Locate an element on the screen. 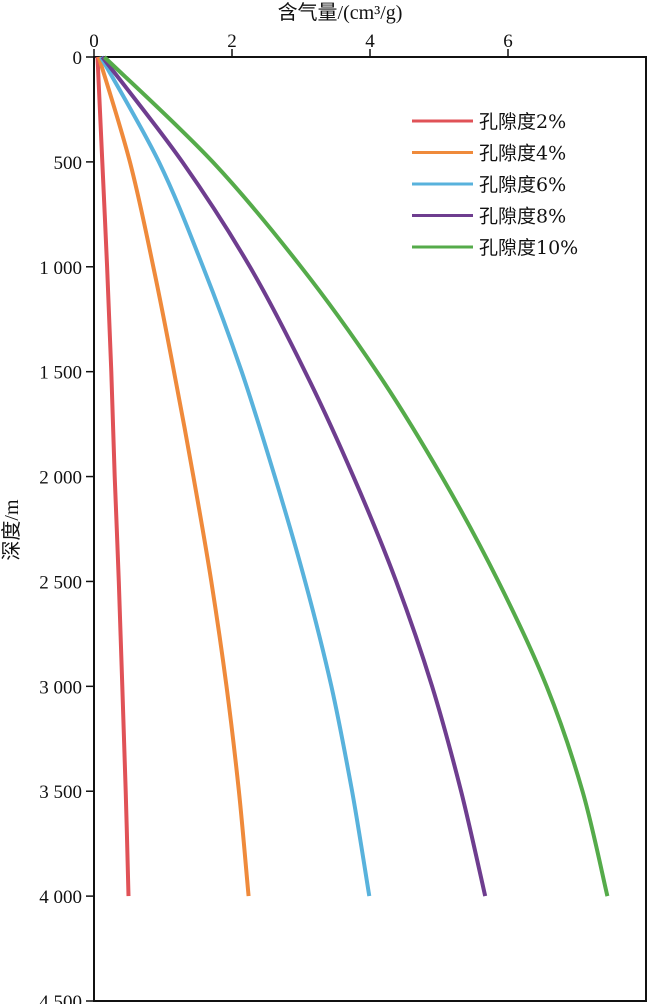  y-tick-label: 0 is located at coordinates (78, 58).